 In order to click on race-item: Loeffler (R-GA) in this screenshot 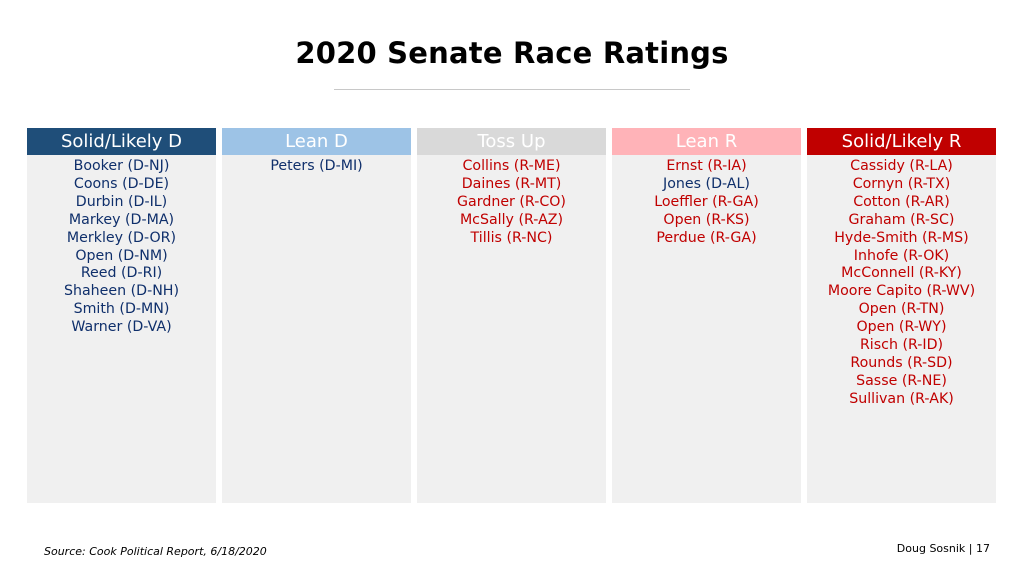, I will do `click(706, 201)`.